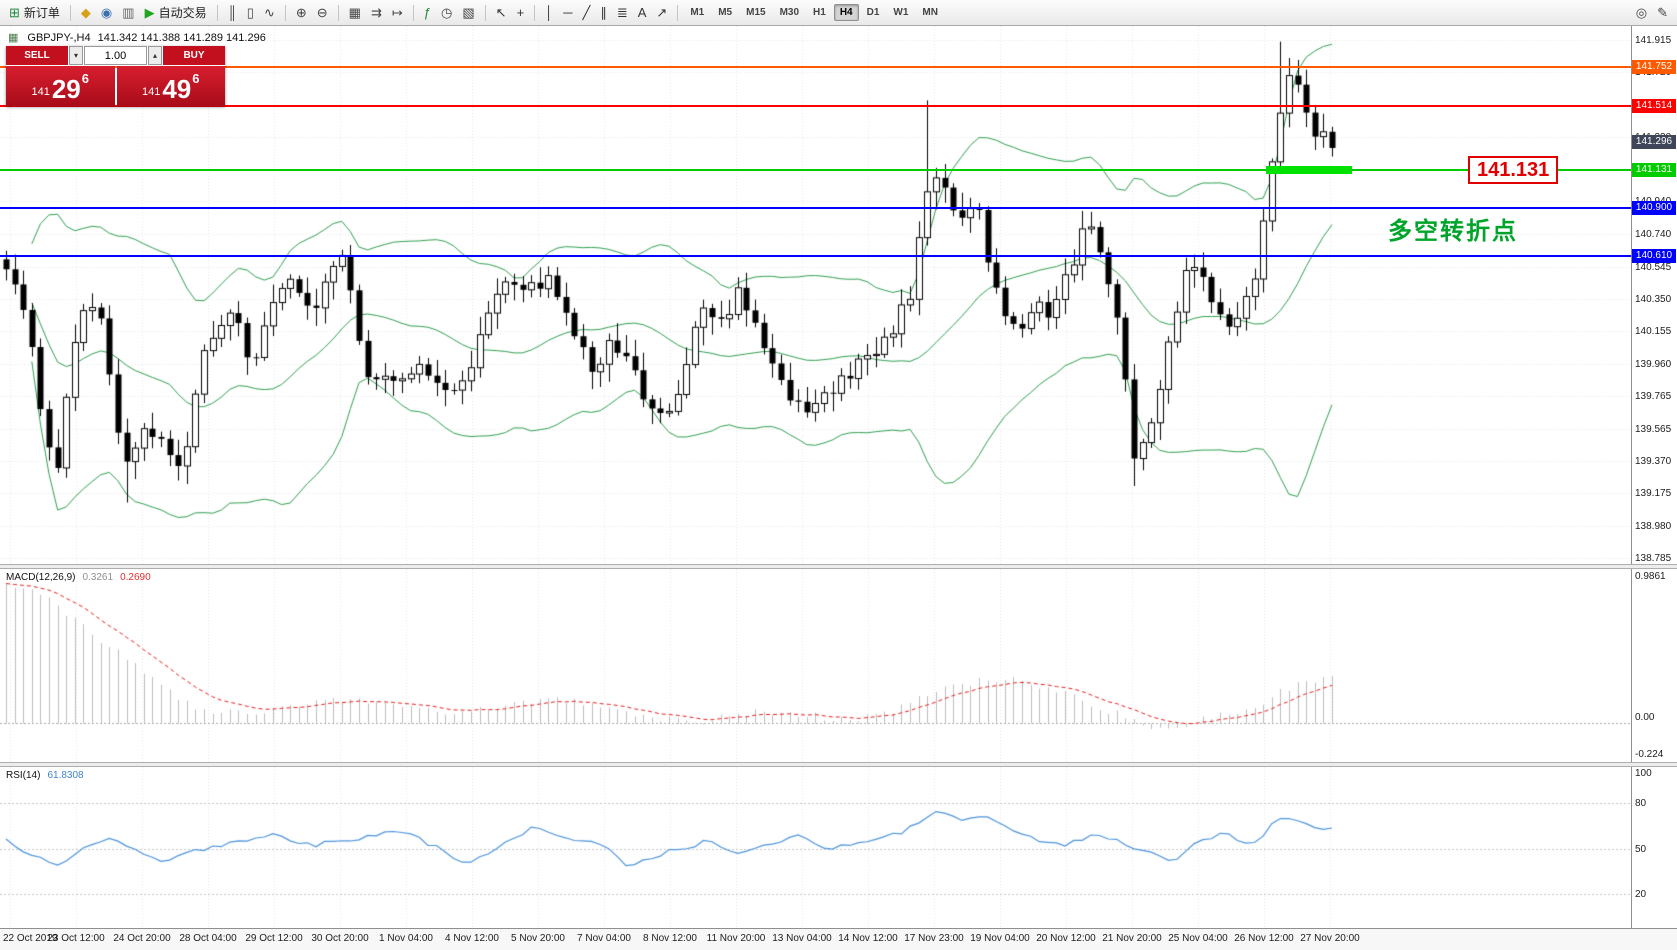 This screenshot has height=950, width=1677. What do you see at coordinates (1264, 938) in the screenshot?
I see `time-axis-label: 26 Nov 12:00` at bounding box center [1264, 938].